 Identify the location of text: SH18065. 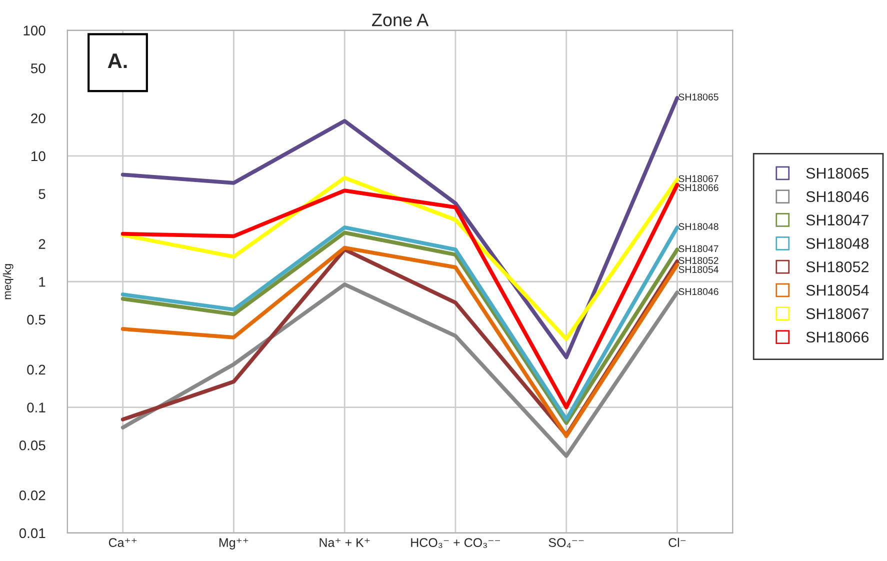
(698, 97).